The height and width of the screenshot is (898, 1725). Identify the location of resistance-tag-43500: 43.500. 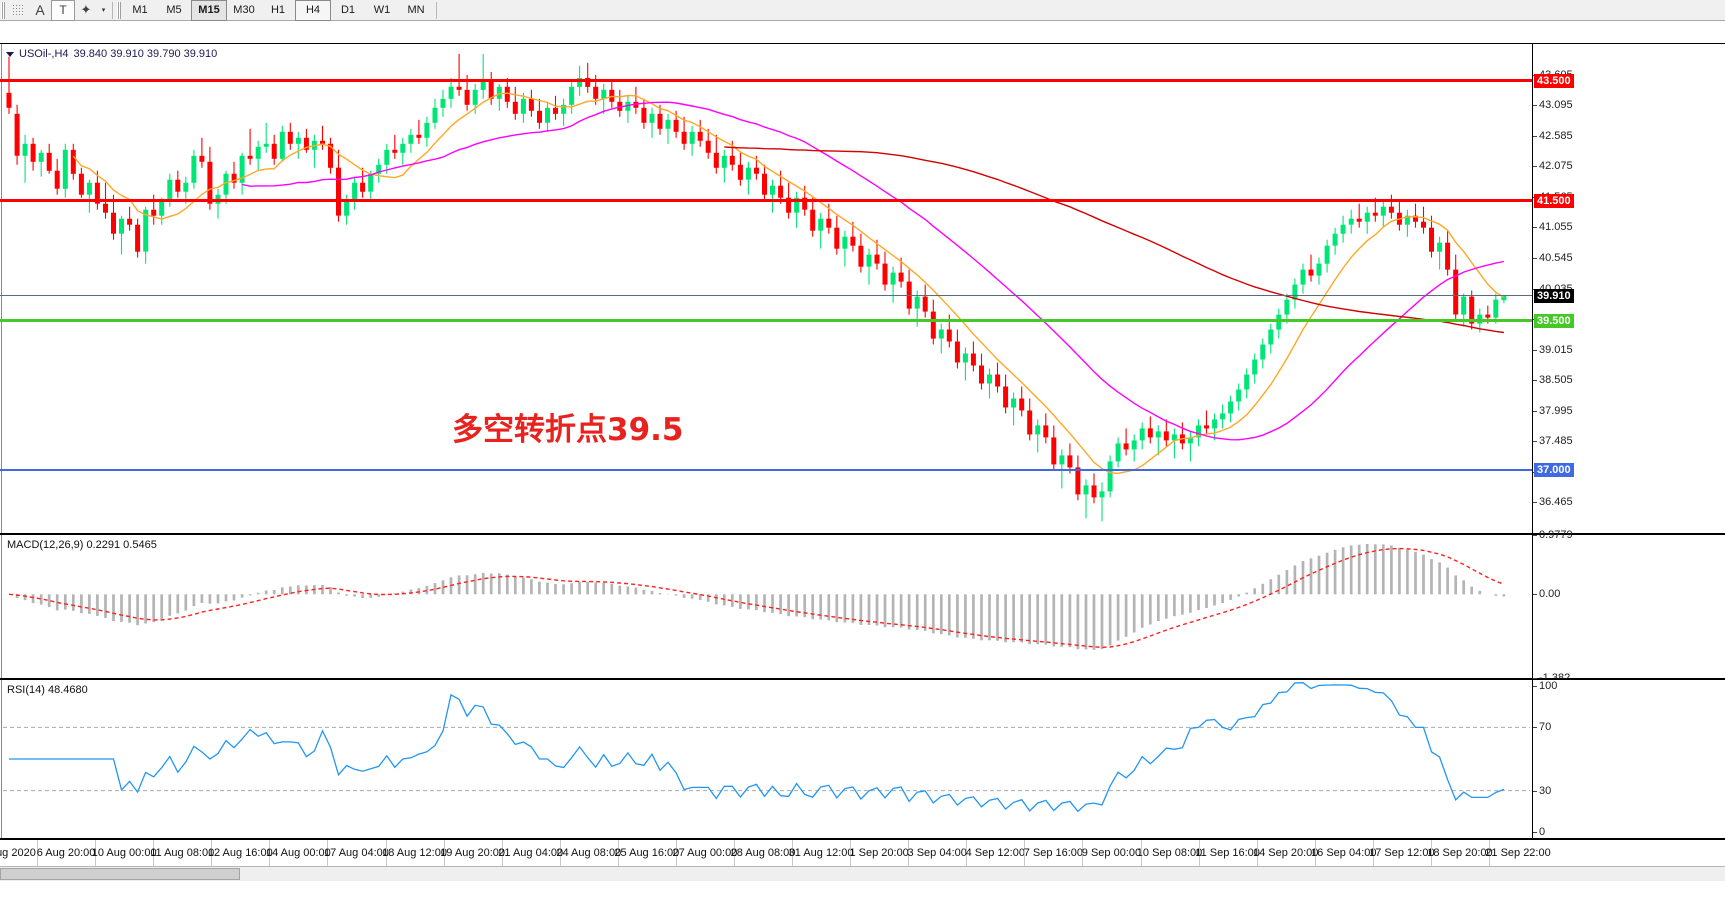
(1554, 80).